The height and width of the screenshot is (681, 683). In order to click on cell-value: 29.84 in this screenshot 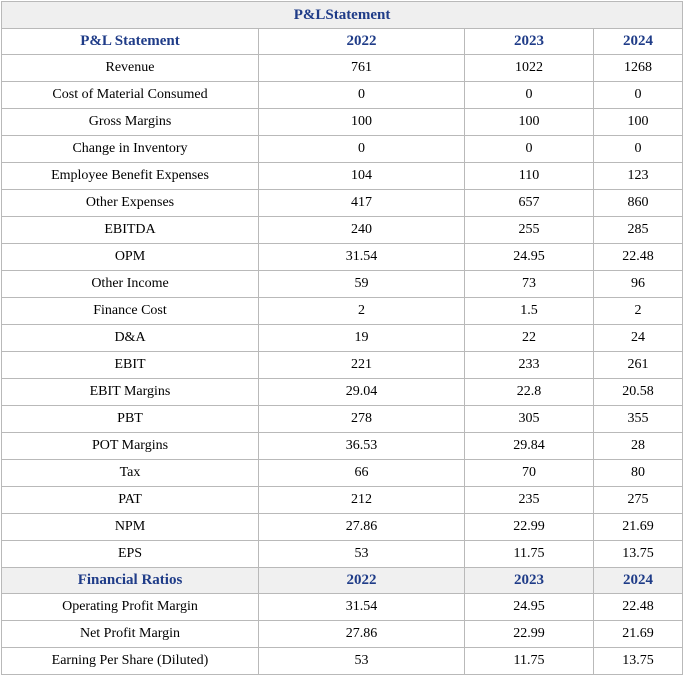, I will do `click(529, 446)`.